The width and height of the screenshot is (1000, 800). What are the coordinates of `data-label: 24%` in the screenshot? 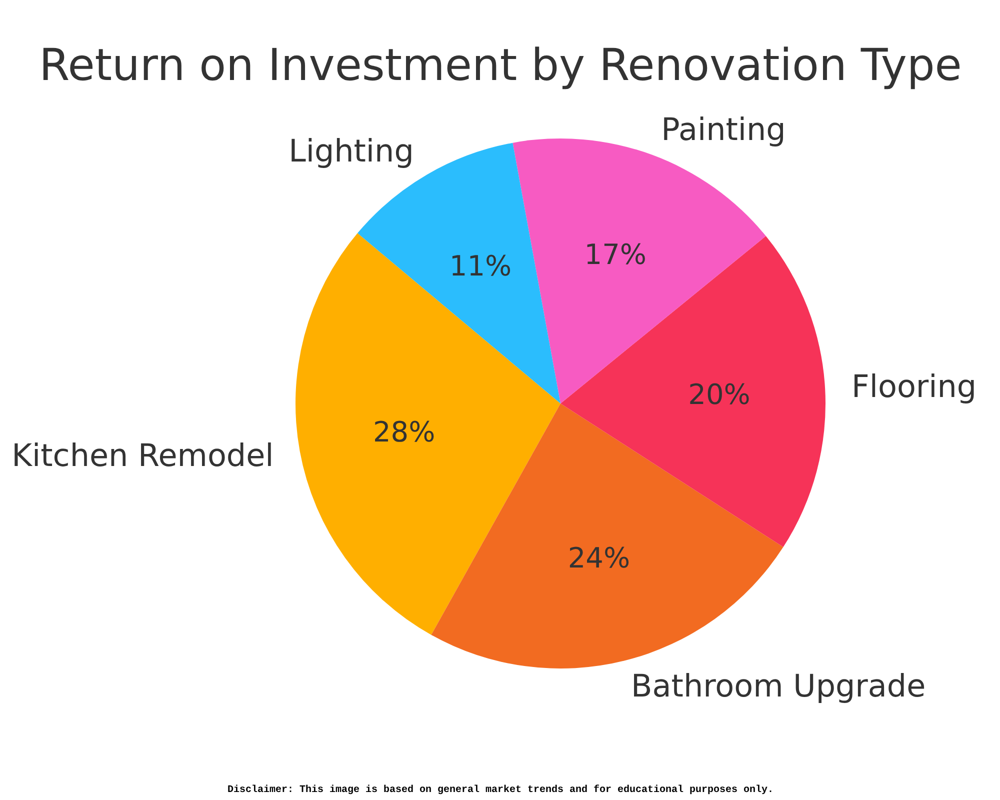 It's located at (599, 557).